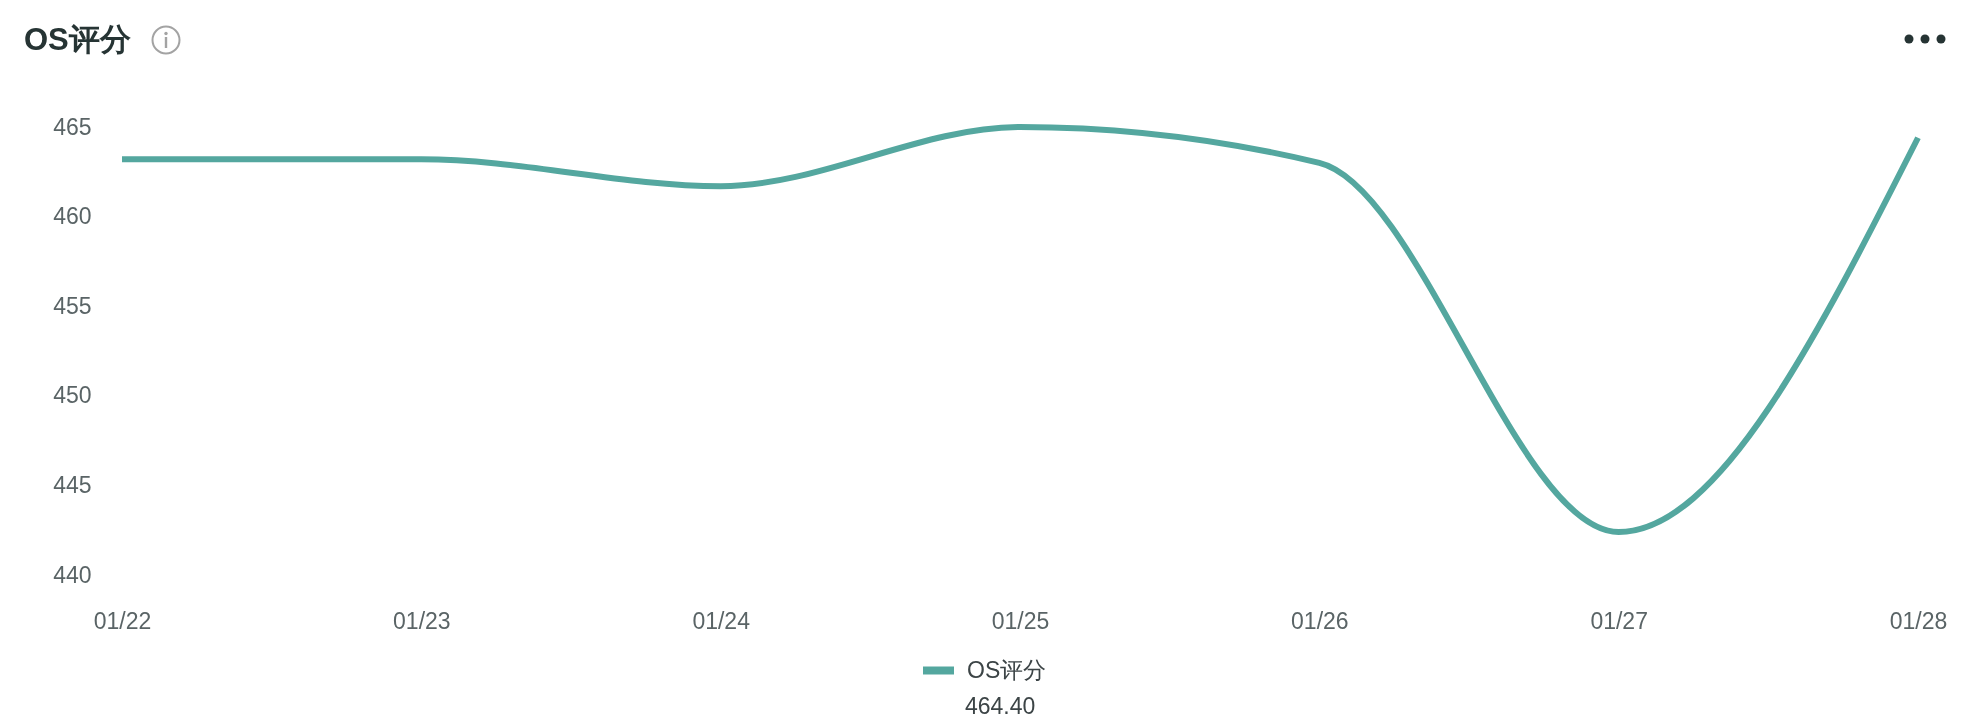 This screenshot has width=1984, height=724. Describe the element at coordinates (1020, 620) in the screenshot. I see `x-tick-label: 01/25` at that location.